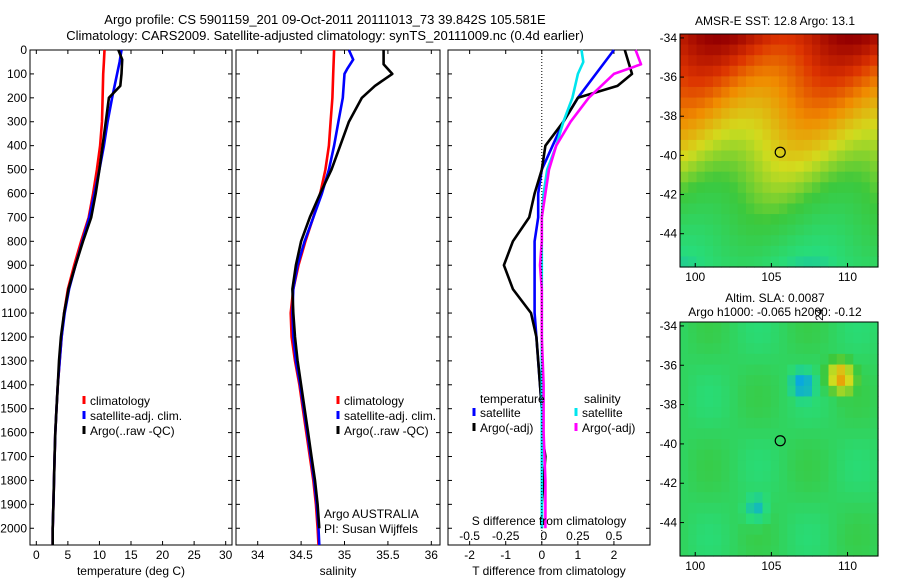 The width and height of the screenshot is (900, 580). I want to click on sla-map-title-line1: Altim. SLA: 0.0087, so click(775, 298).